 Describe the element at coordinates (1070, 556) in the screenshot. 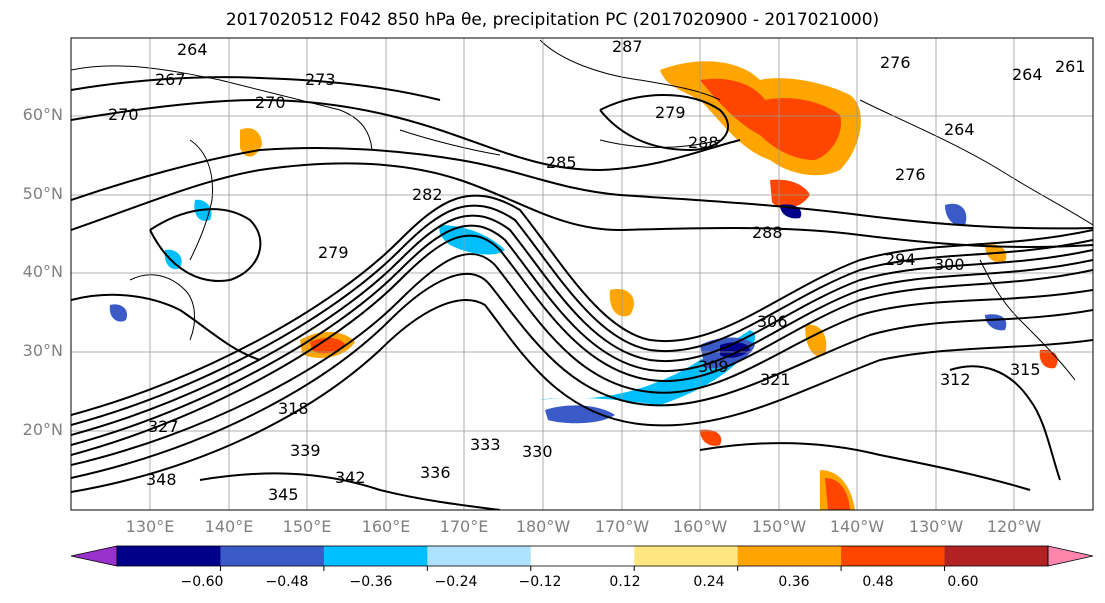

I see `colorbar-extend-max` at that location.